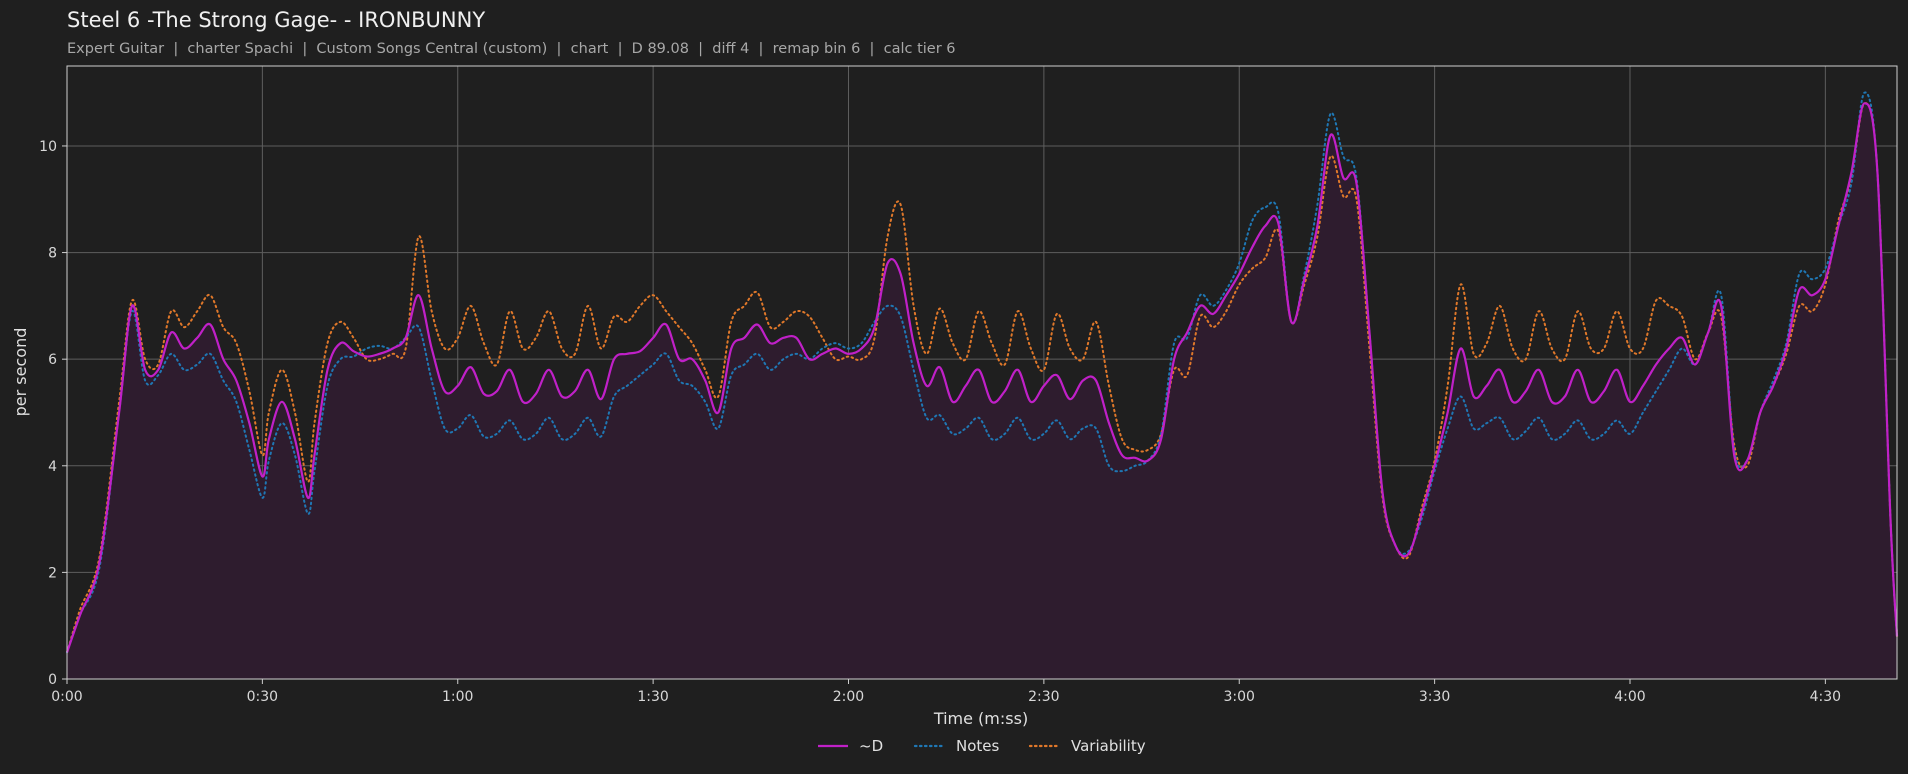 This screenshot has width=1908, height=774. Describe the element at coordinates (52, 360) in the screenshot. I see `y-tick-label: 6` at that location.